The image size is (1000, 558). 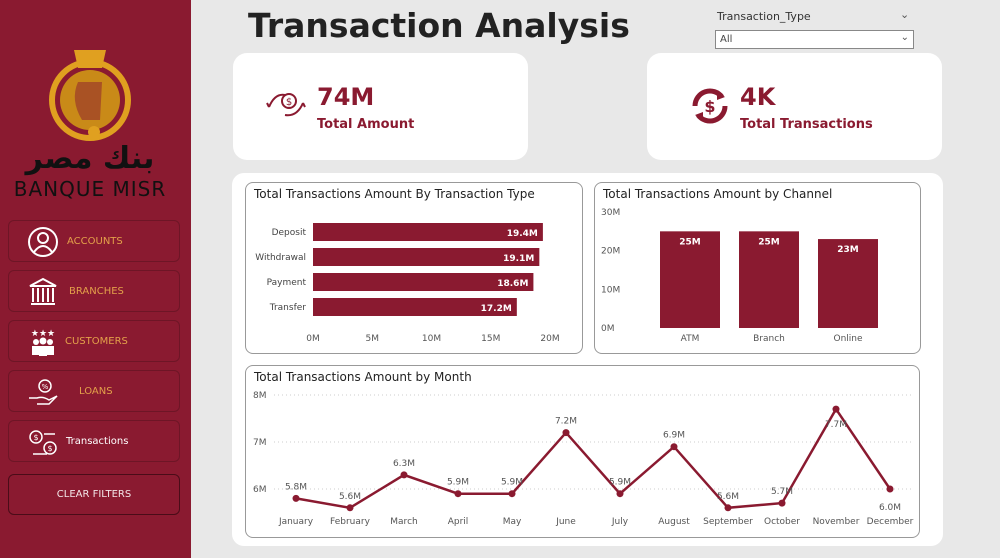 I want to click on transaction-type-dropdown: All ⌄, so click(x=814, y=39).